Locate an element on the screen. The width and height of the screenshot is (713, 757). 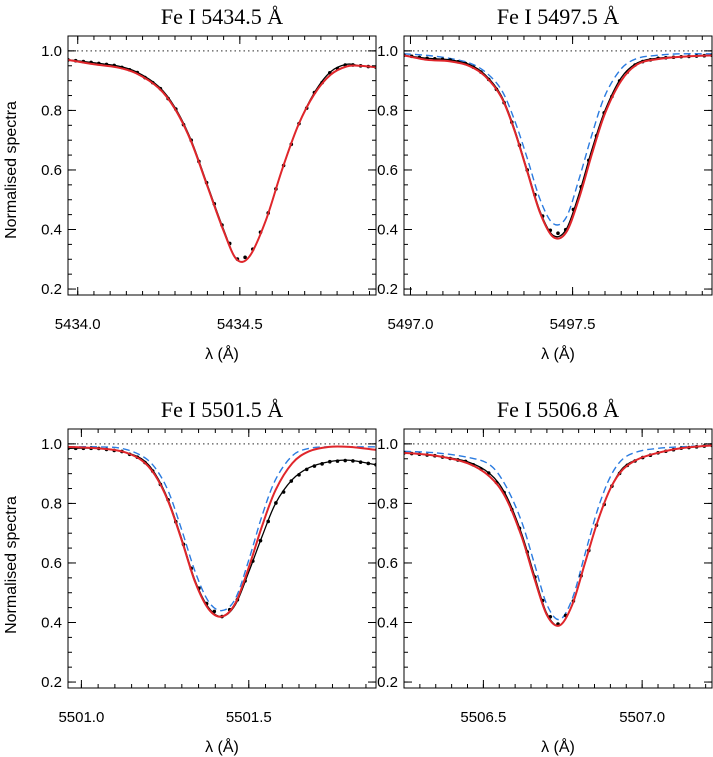
x-tick-label: 5501.5 is located at coordinates (249, 717).